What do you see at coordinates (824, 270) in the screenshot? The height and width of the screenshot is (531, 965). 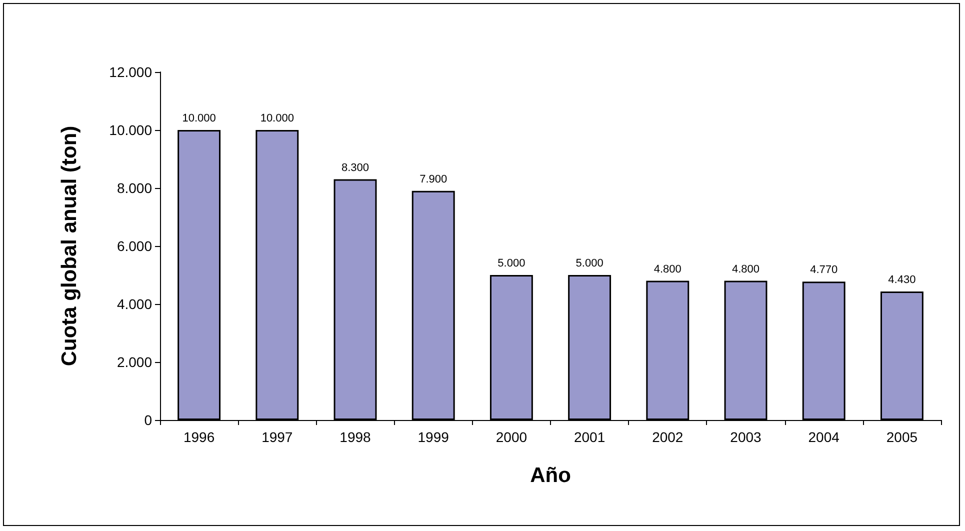 I see `data-label: 4.770` at bounding box center [824, 270].